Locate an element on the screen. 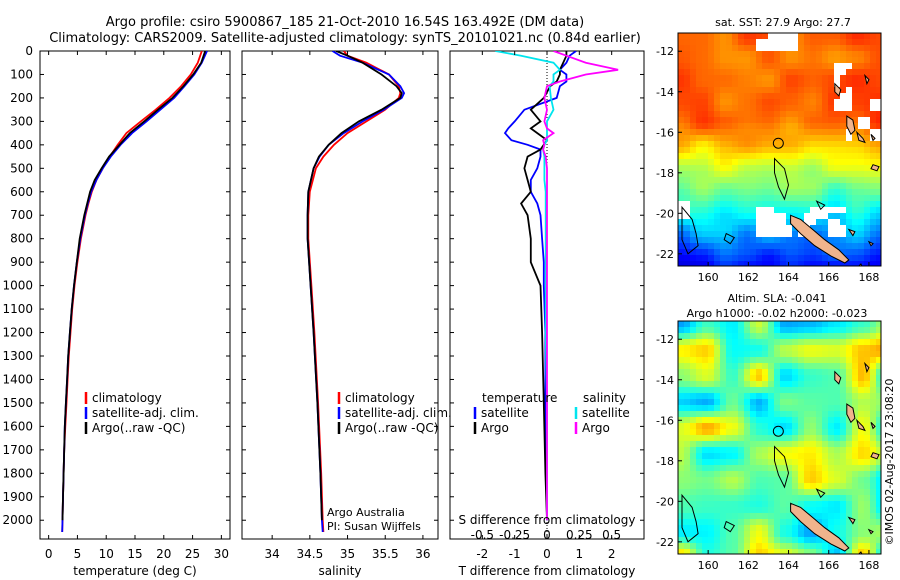 Image resolution: width=900 pixels, height=580 pixels. island-coastline is located at coordinates (851, 520).